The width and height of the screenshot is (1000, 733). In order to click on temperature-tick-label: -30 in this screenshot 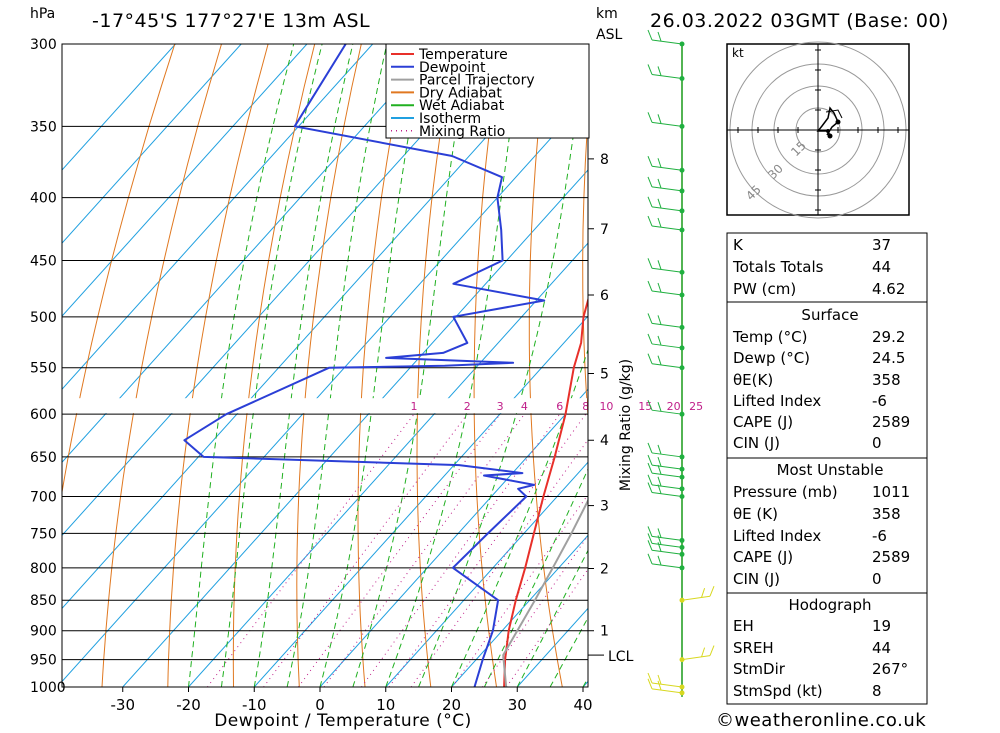, I will do `click(123, 705)`.